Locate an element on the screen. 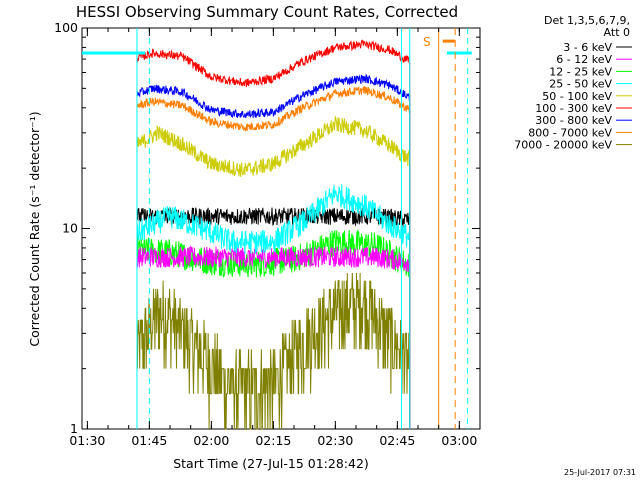 The image size is (640, 480). legend-label: 50 - 100 keV is located at coordinates (577, 96).